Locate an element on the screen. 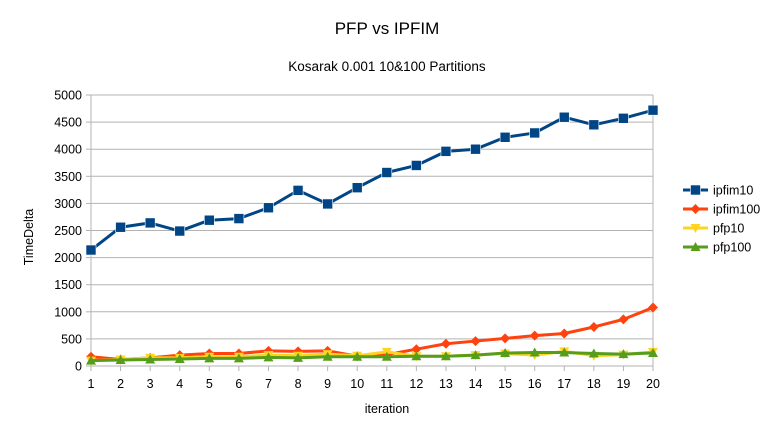 This screenshot has width=775, height=436. y-tick-label: 1000 is located at coordinates (68, 312).